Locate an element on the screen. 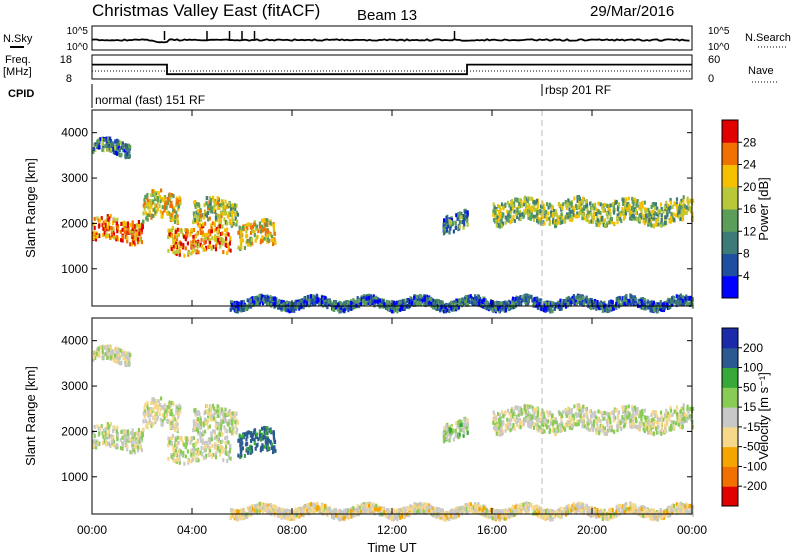 The height and width of the screenshot is (559, 800). beam-label: Beam 13 is located at coordinates (387, 15).